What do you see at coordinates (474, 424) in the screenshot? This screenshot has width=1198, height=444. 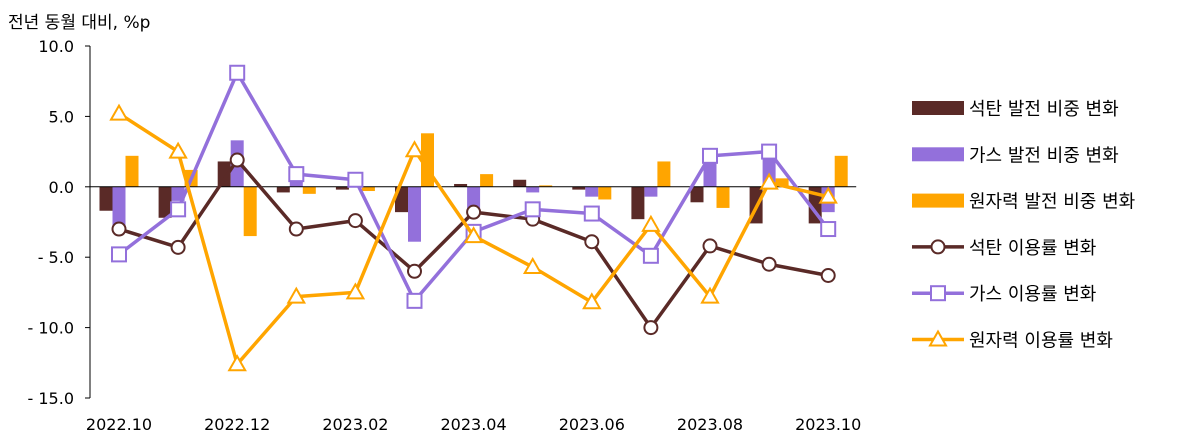 I see `x-tick-label: 2023.04` at bounding box center [474, 424].